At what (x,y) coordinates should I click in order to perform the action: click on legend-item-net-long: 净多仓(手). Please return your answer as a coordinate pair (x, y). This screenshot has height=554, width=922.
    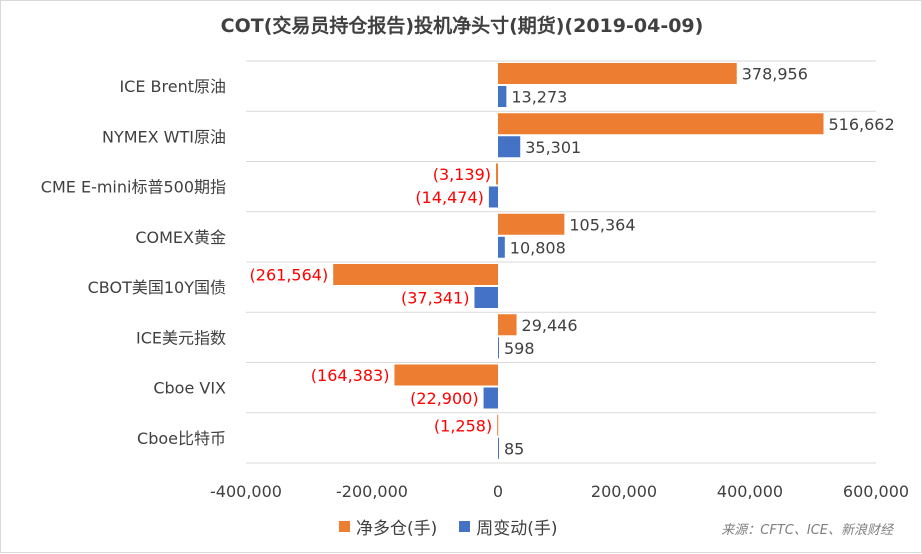
    Looking at the image, I should click on (388, 526).